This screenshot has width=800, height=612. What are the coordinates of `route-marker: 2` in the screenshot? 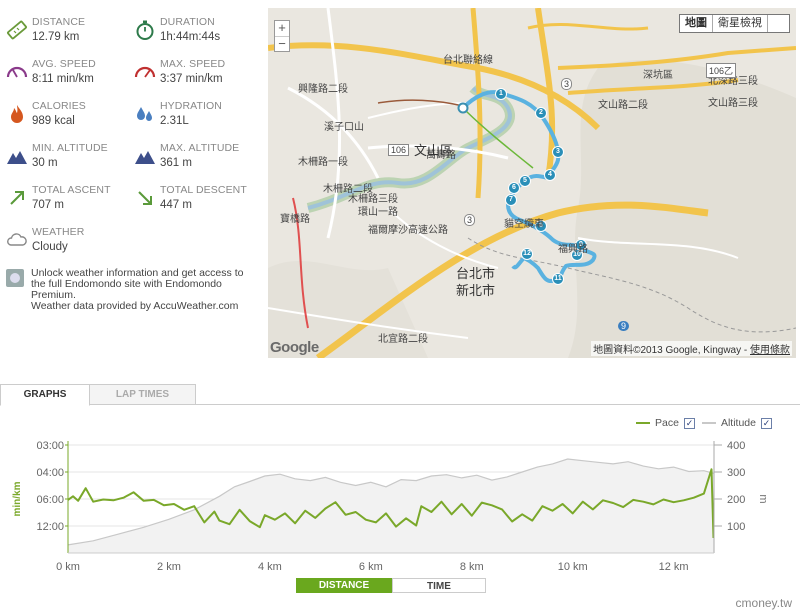 It's located at (541, 113).